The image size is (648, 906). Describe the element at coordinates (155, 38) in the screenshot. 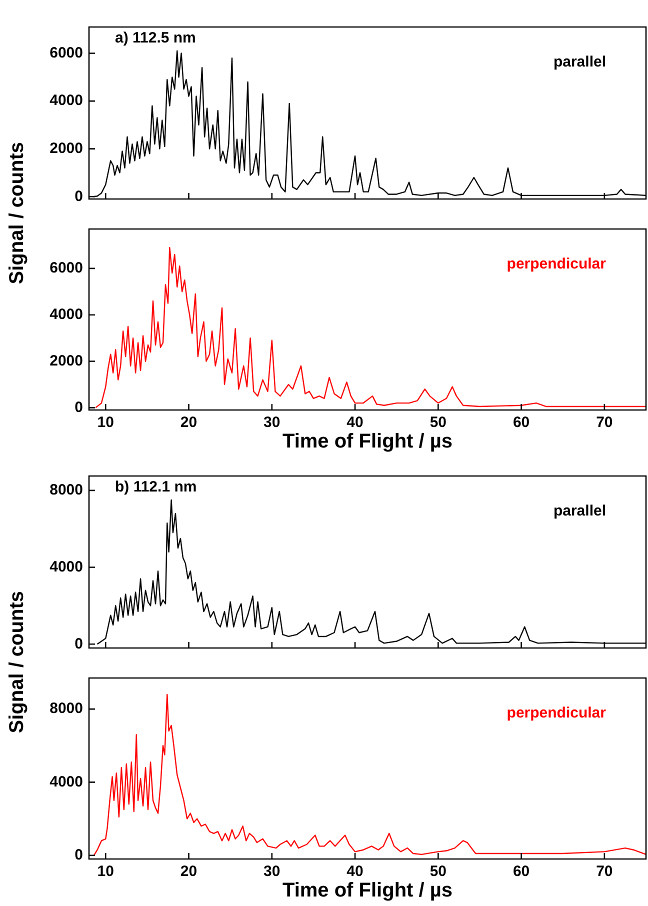

I see `chart-title: a) 112.5 nm` at that location.